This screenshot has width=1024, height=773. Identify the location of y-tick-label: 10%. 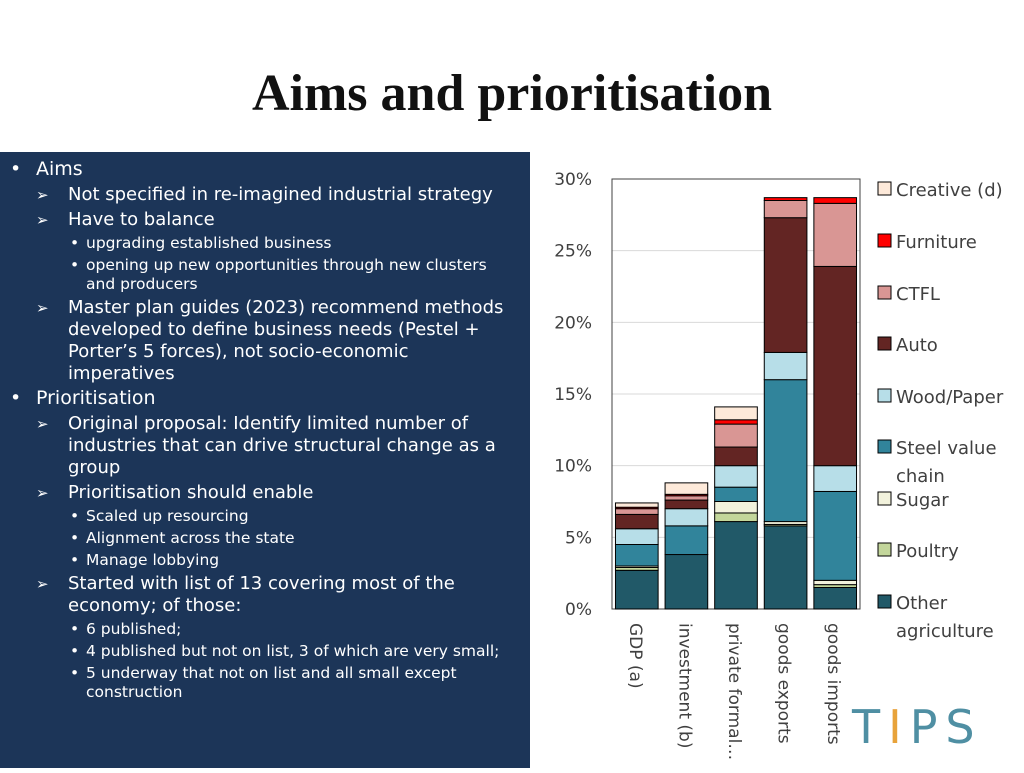
(573, 467).